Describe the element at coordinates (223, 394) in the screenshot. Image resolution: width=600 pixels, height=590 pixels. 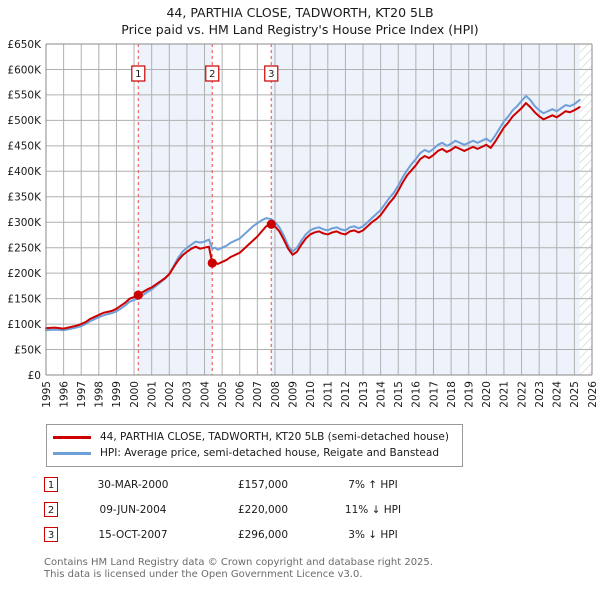
I see `svg-text: 2005` at that location.